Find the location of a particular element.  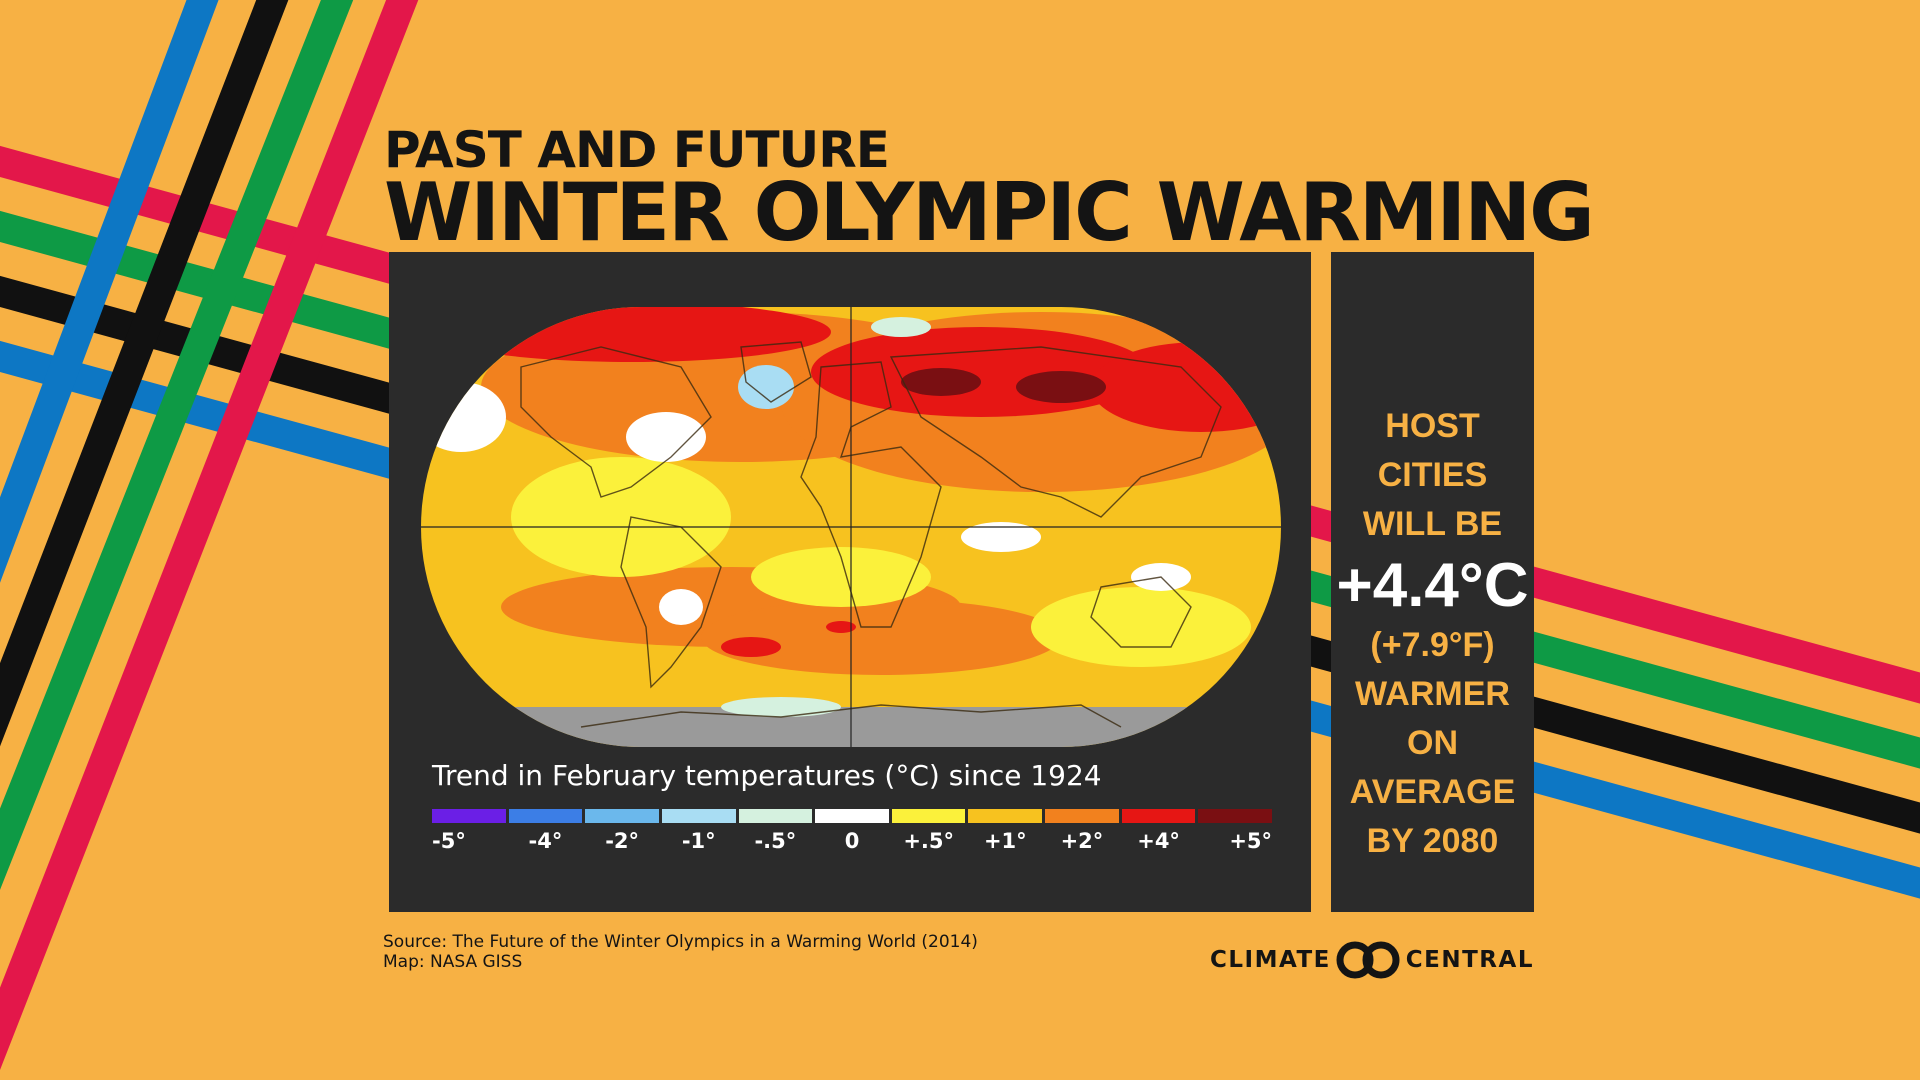

stripe-black-diagonal is located at coordinates (144, 373).